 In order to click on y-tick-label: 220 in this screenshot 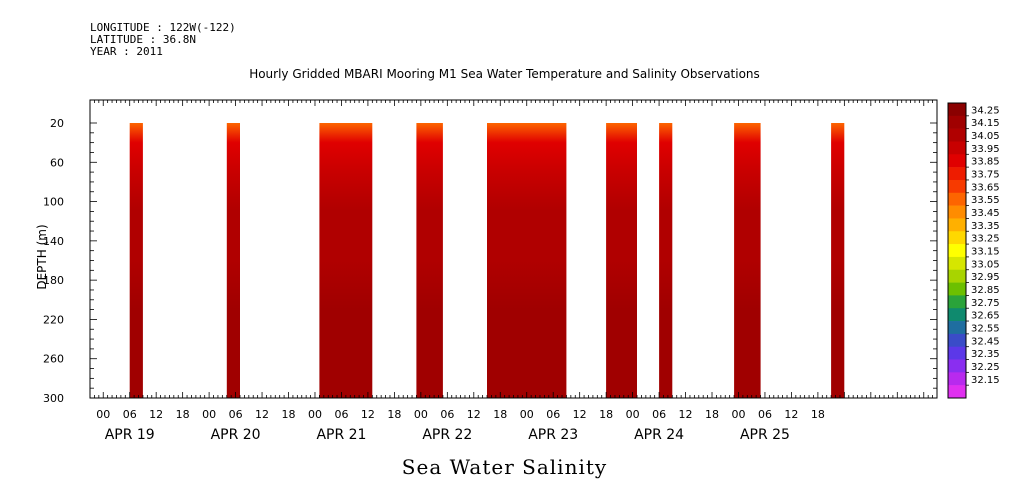, I will do `click(53, 319)`.